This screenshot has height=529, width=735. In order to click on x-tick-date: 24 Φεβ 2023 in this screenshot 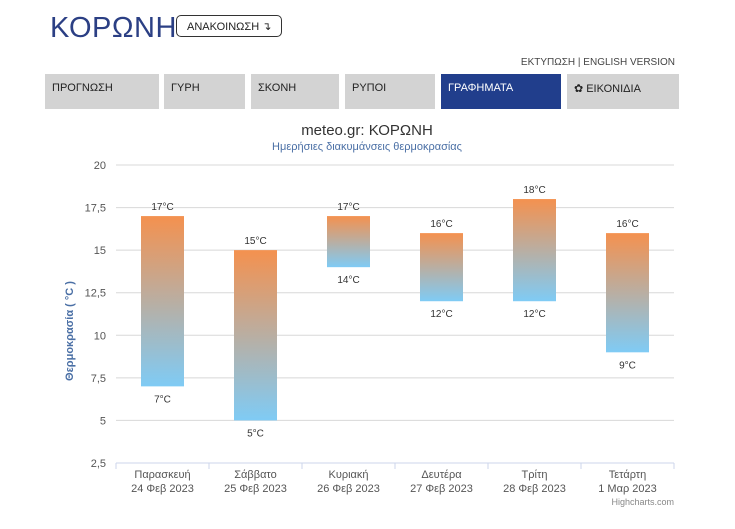, I will do `click(162, 489)`.